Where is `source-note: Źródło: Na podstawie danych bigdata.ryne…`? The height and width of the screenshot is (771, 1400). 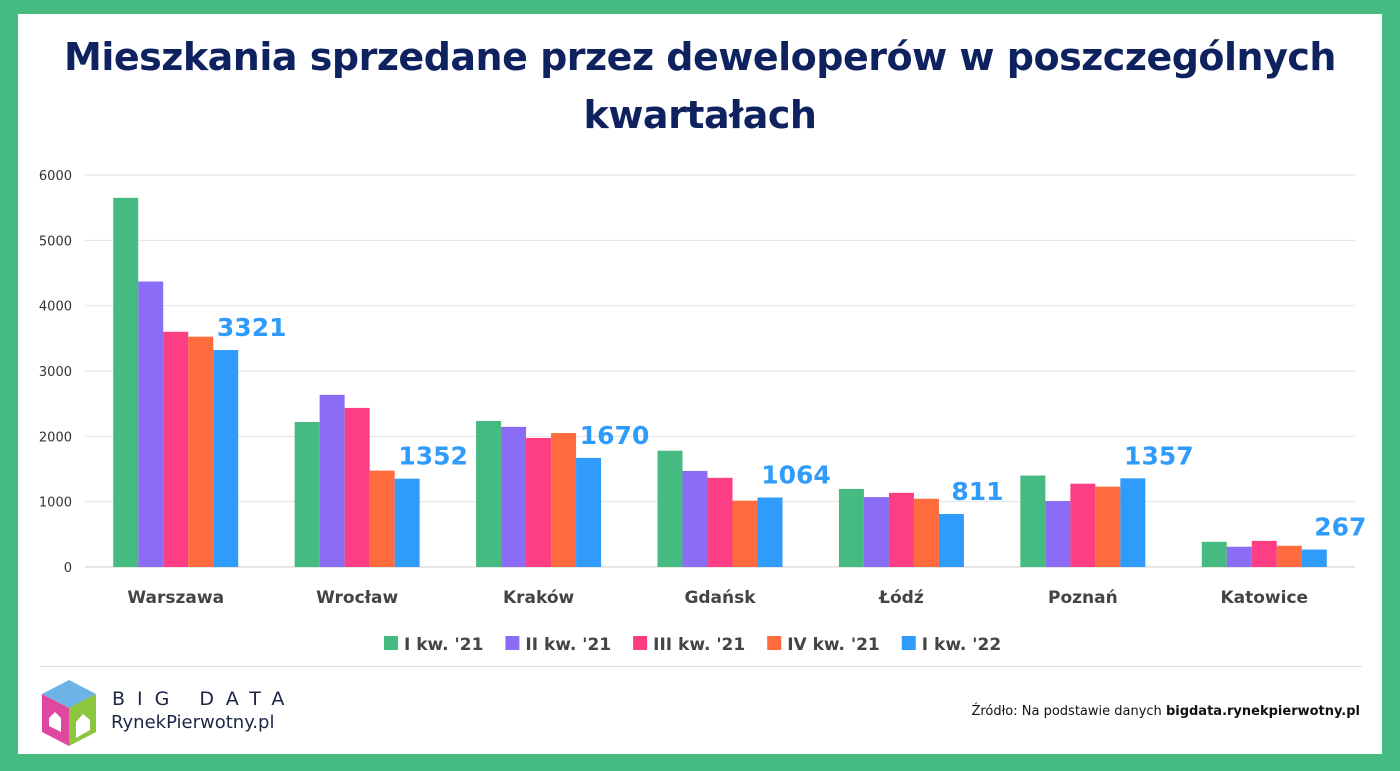
source-note: Źródło: Na podstawie danych bigdata.ryne… is located at coordinates (1165, 711).